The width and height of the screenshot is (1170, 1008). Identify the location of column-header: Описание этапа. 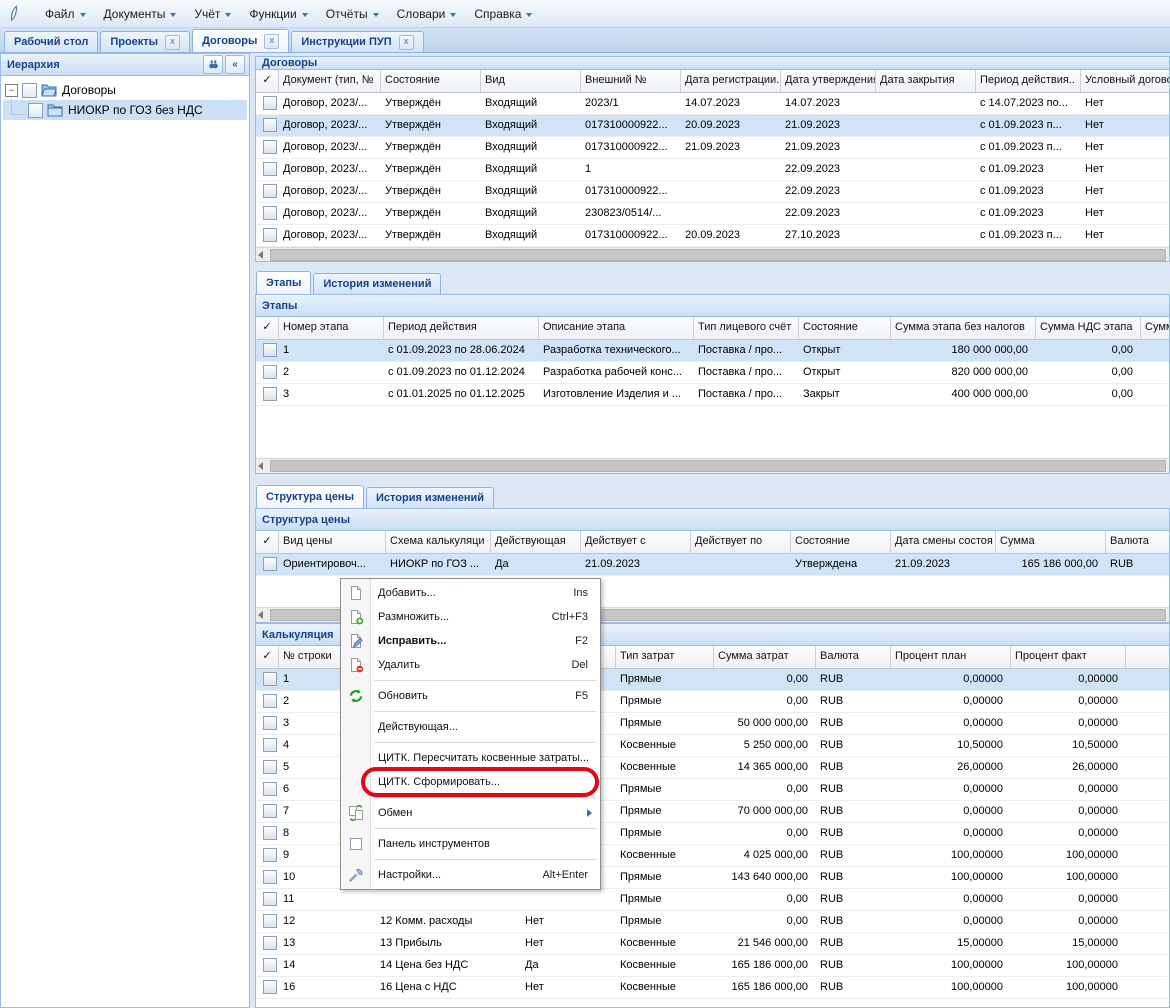
(616, 328).